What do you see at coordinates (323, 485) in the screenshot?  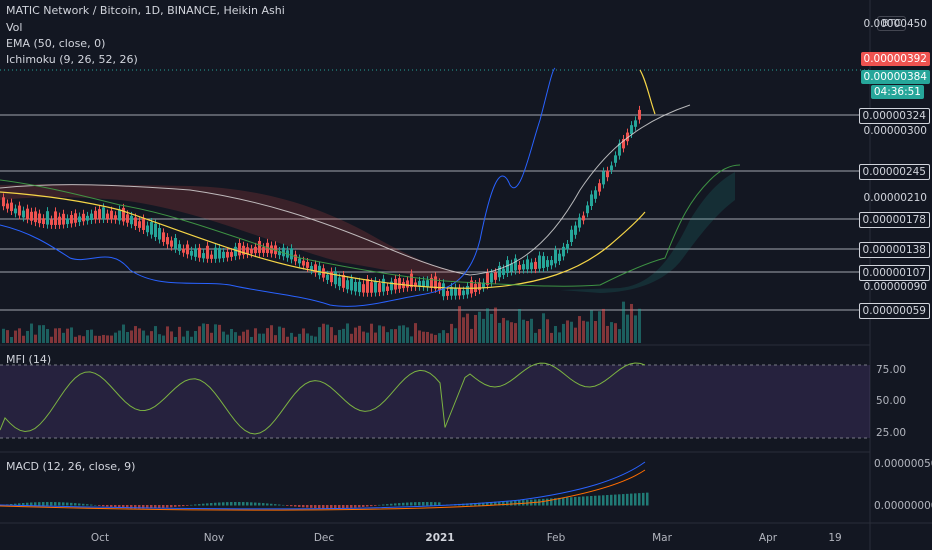 I see `macd-line` at bounding box center [323, 485].